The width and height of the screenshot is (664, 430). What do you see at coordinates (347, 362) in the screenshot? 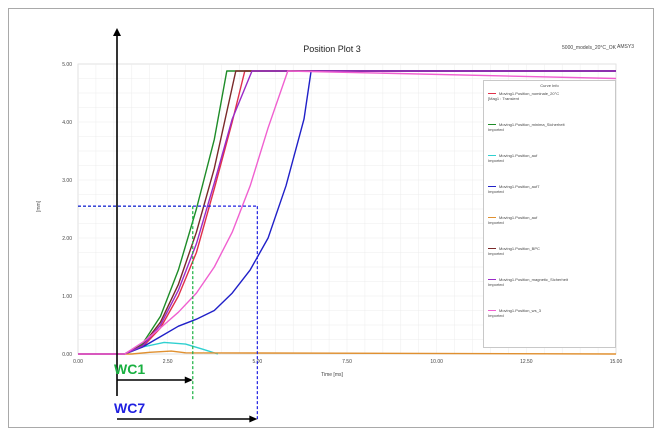
I see `x-tick-label: 7.50` at bounding box center [347, 362].